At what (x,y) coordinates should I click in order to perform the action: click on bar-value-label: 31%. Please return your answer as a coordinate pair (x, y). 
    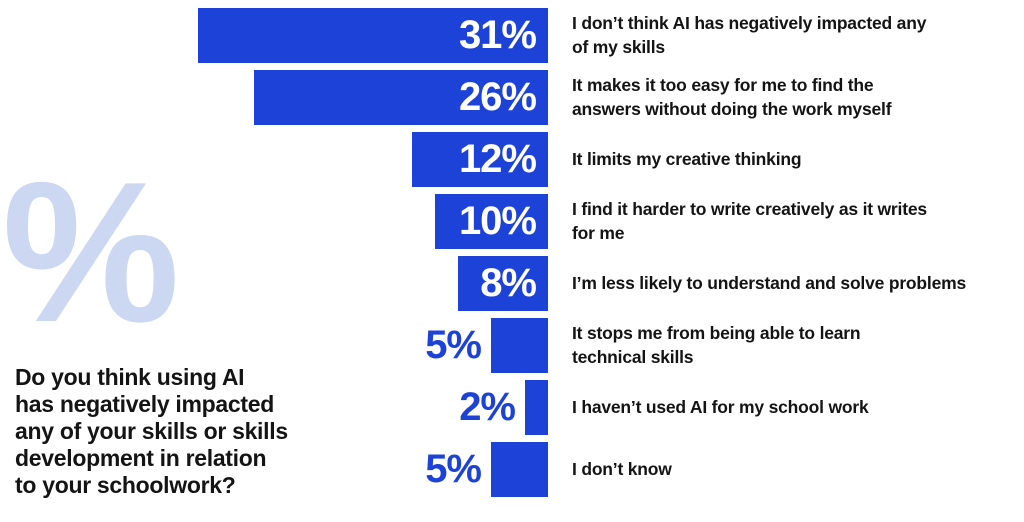
    Looking at the image, I should click on (497, 35).